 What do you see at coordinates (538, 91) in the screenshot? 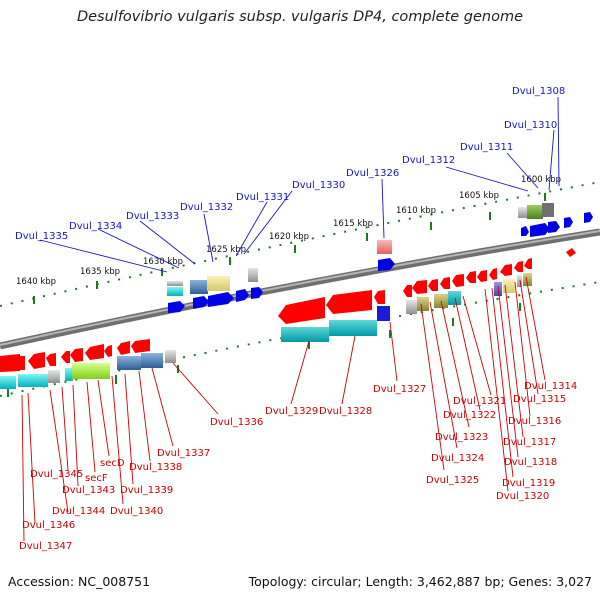
I see `gene-label: Dvul_1308` at bounding box center [538, 91].